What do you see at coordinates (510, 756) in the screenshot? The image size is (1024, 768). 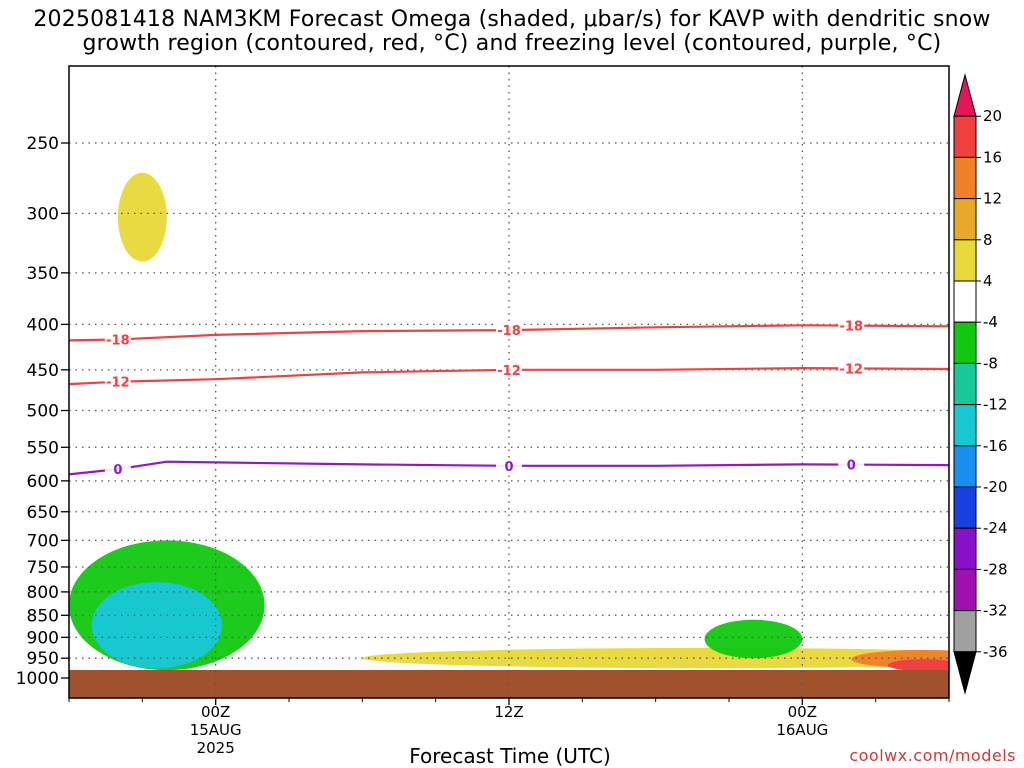 I see `x-axis-label: Forecast Time (UTC)` at bounding box center [510, 756].